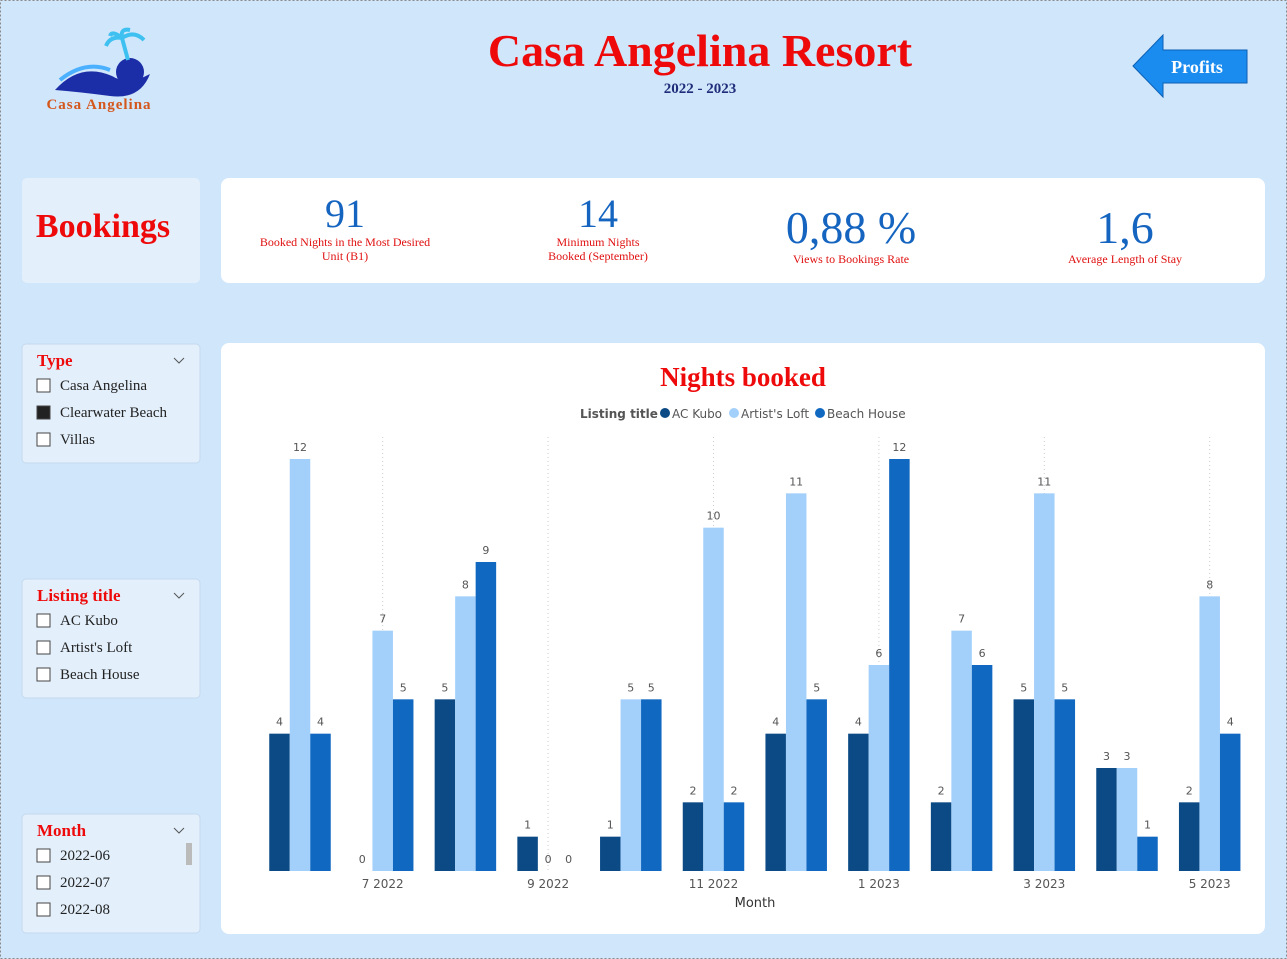  Describe the element at coordinates (485, 550) in the screenshot. I see `data-label: 9` at that location.